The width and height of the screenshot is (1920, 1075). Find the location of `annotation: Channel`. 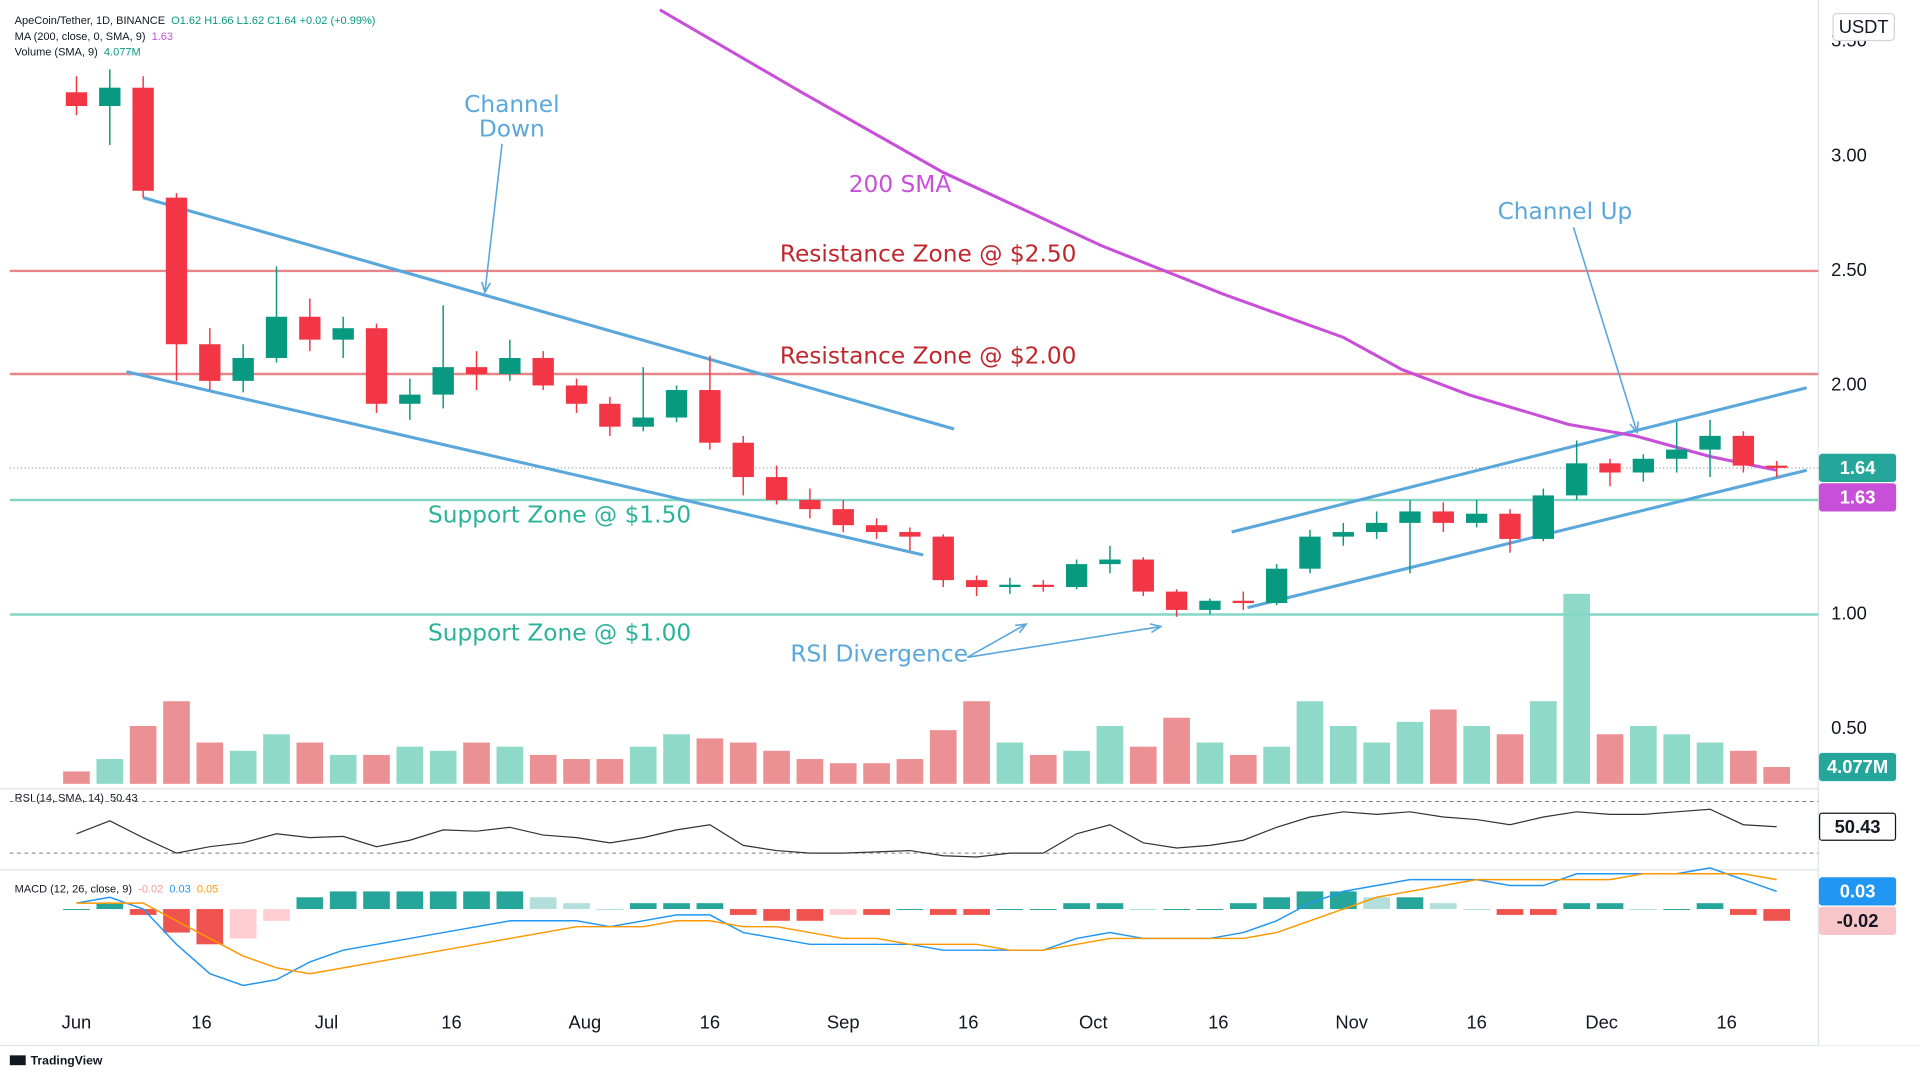

annotation: Channel is located at coordinates (511, 104).